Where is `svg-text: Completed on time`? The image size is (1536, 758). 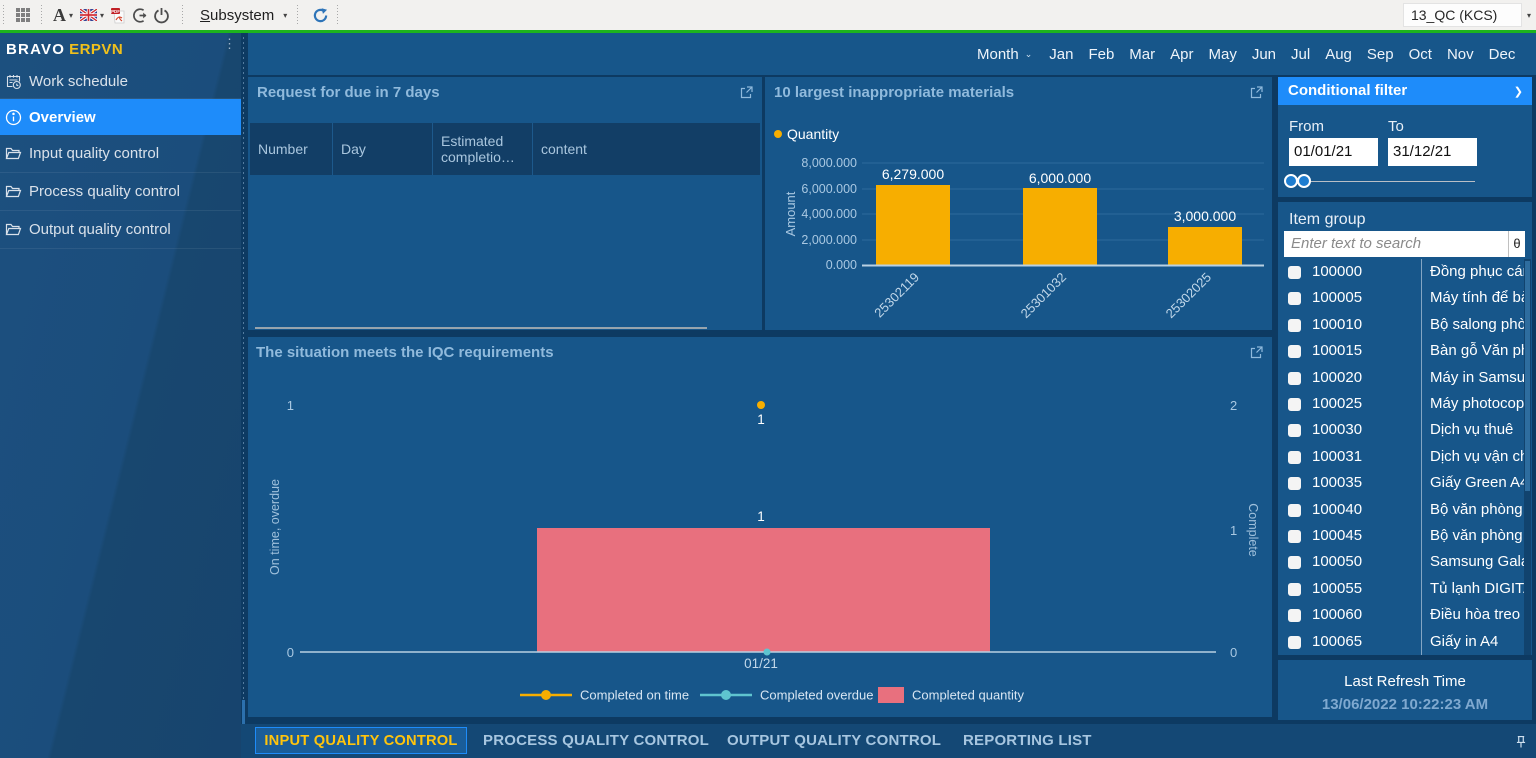 svg-text: Completed on time is located at coordinates (634, 695).